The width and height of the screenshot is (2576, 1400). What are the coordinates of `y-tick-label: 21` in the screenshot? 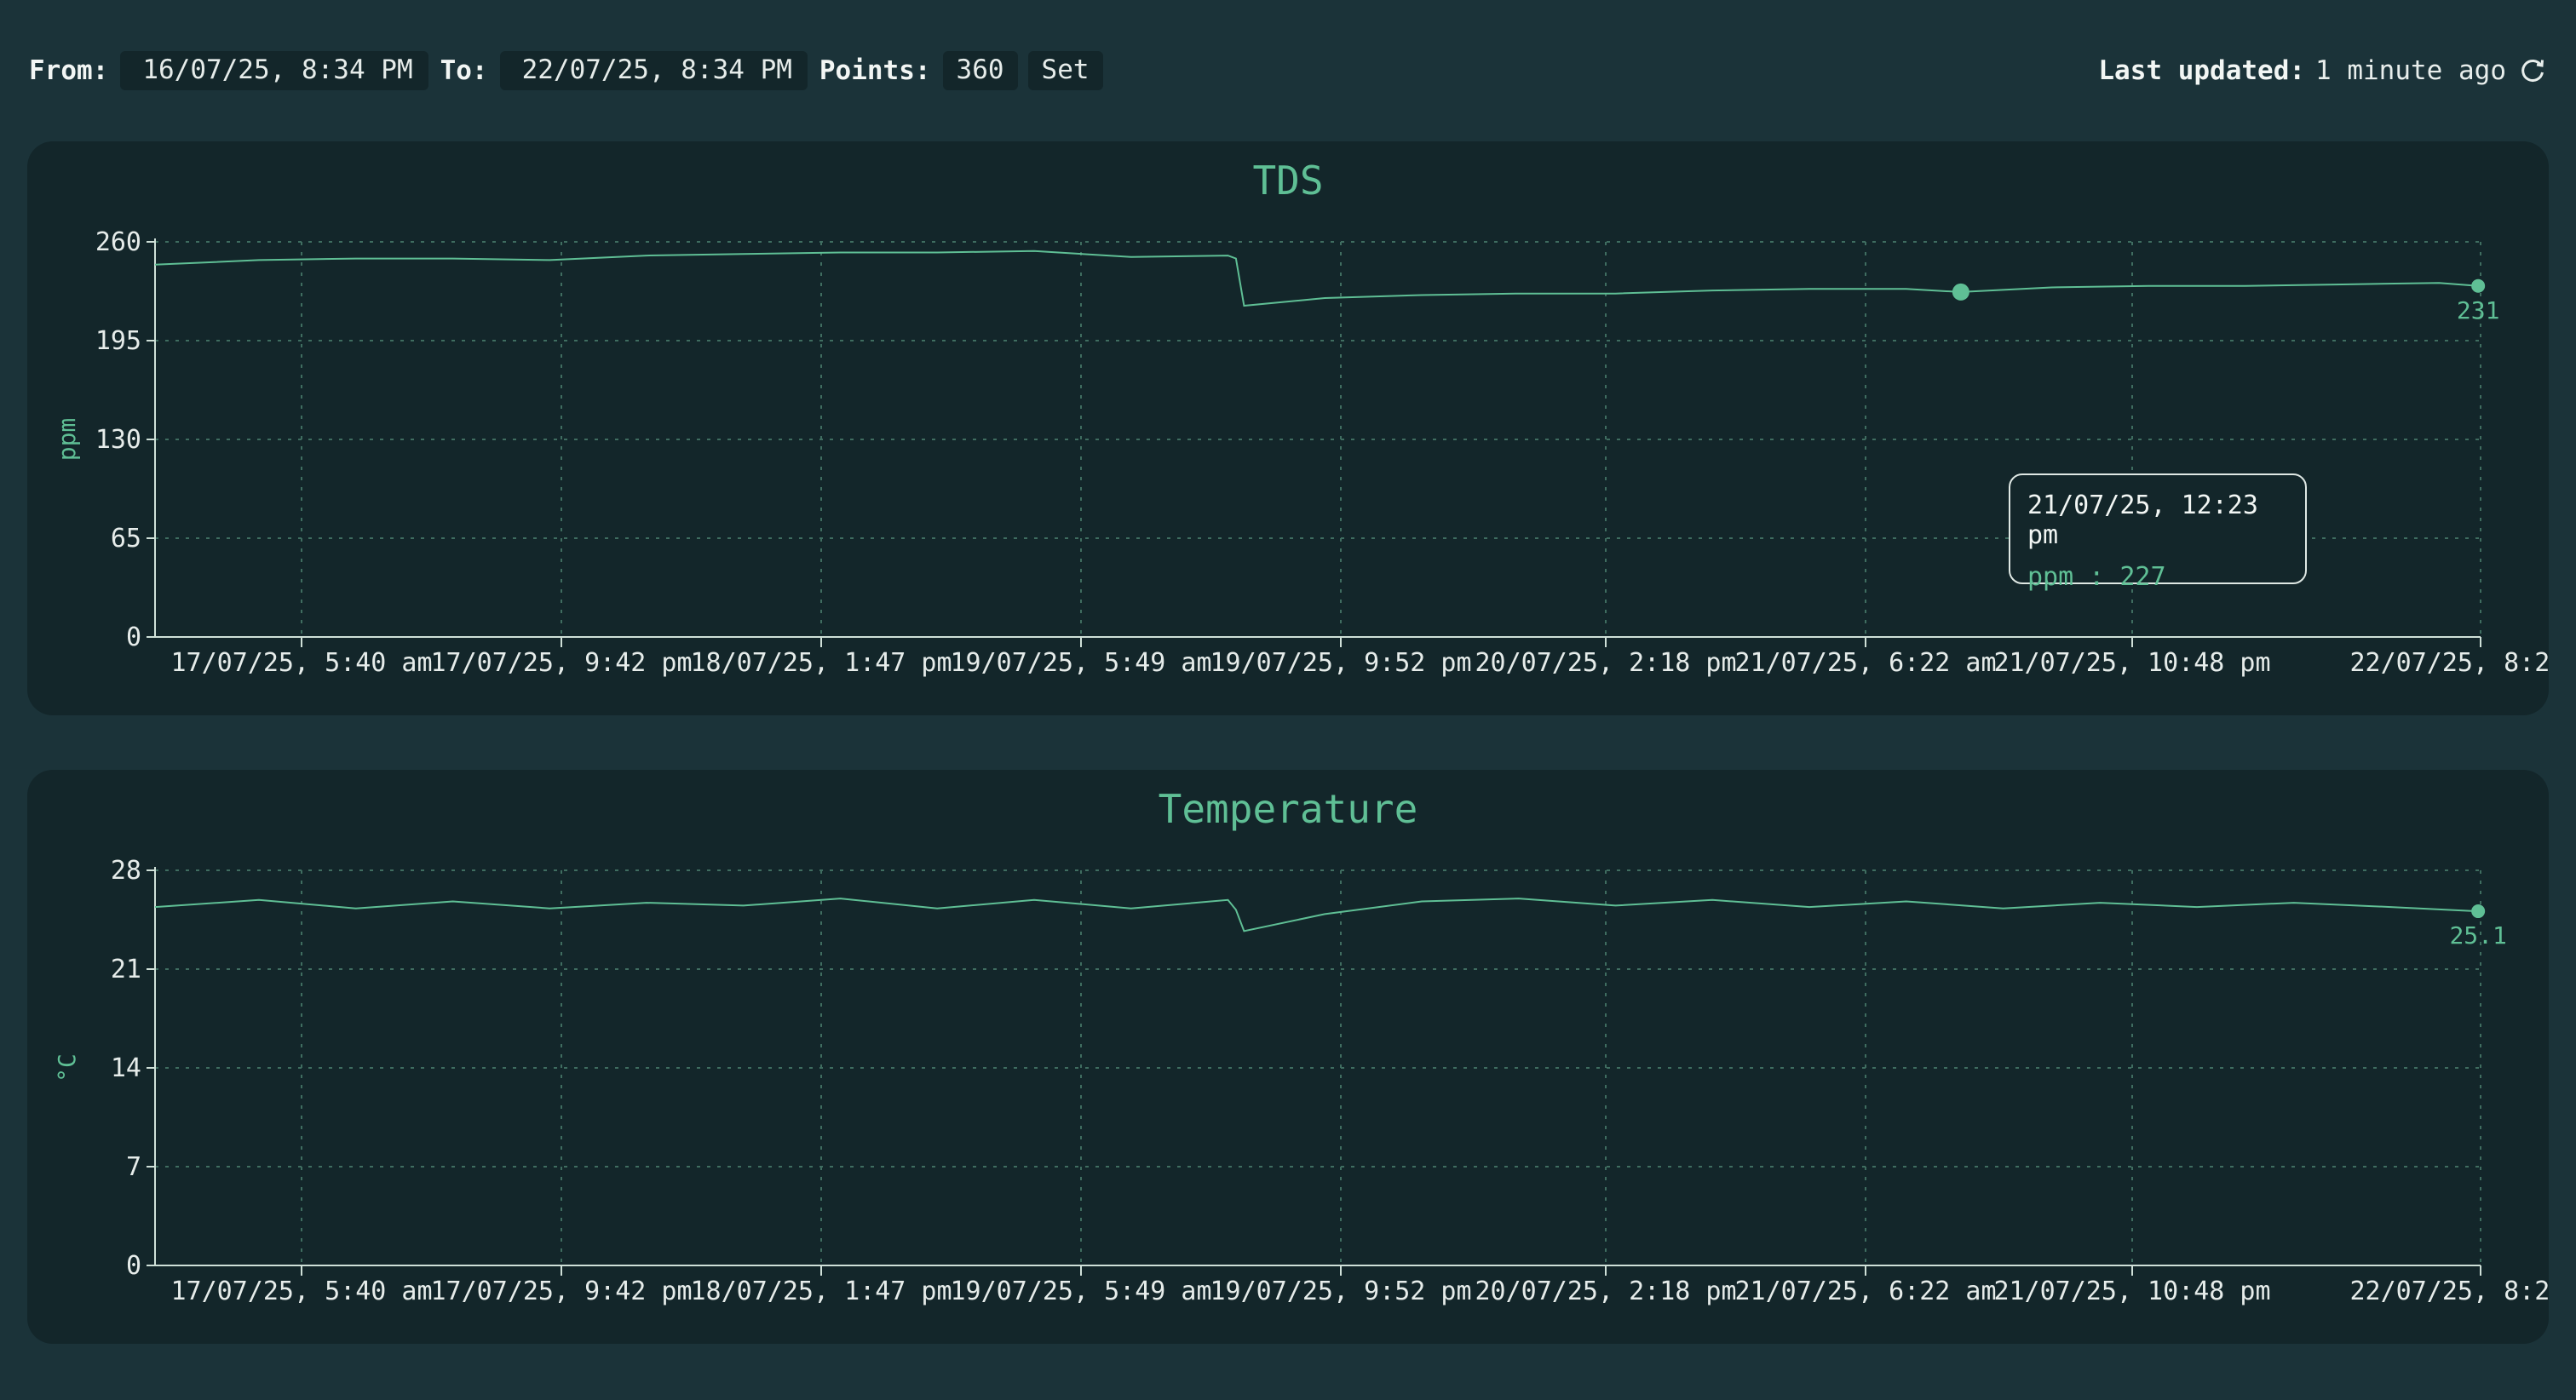 It's located at (126, 969).